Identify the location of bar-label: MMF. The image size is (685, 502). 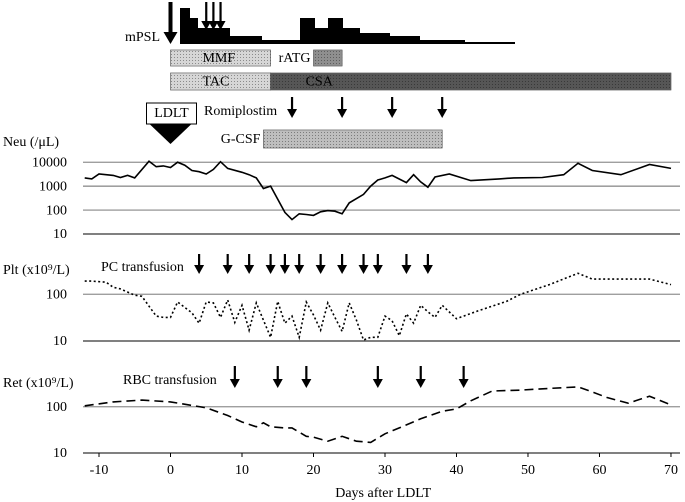
(218, 58).